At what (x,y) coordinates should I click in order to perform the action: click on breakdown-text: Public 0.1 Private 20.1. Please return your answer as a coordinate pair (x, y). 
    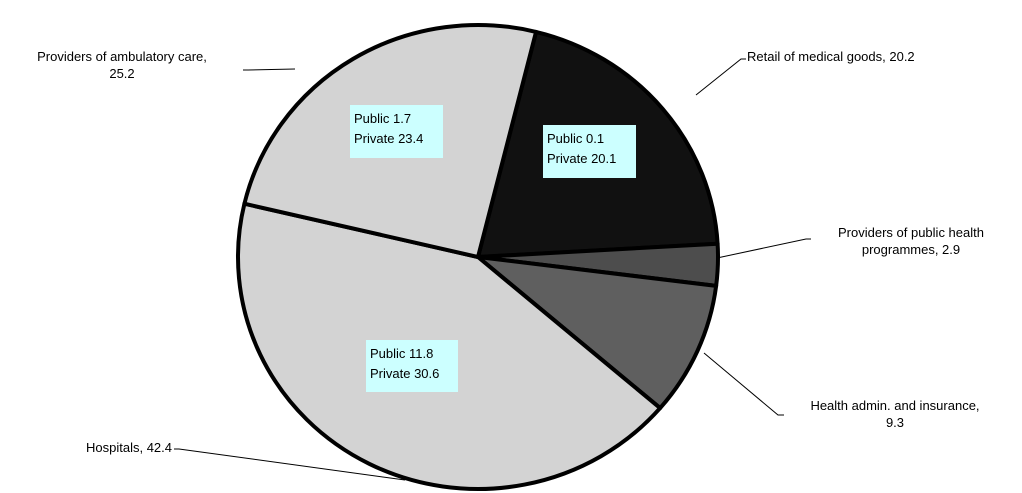
    Looking at the image, I should click on (581, 148).